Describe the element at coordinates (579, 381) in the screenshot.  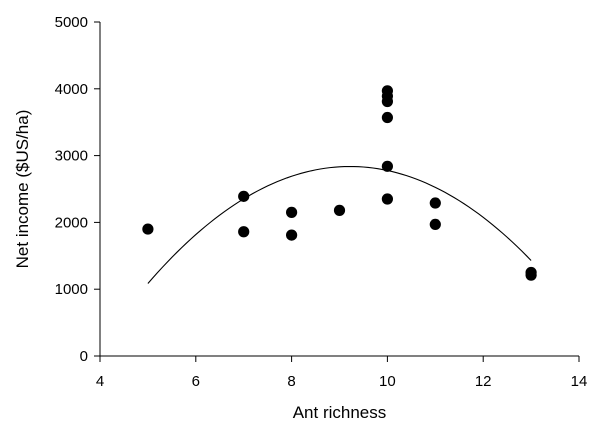
I see `x-tick-label: 14` at that location.